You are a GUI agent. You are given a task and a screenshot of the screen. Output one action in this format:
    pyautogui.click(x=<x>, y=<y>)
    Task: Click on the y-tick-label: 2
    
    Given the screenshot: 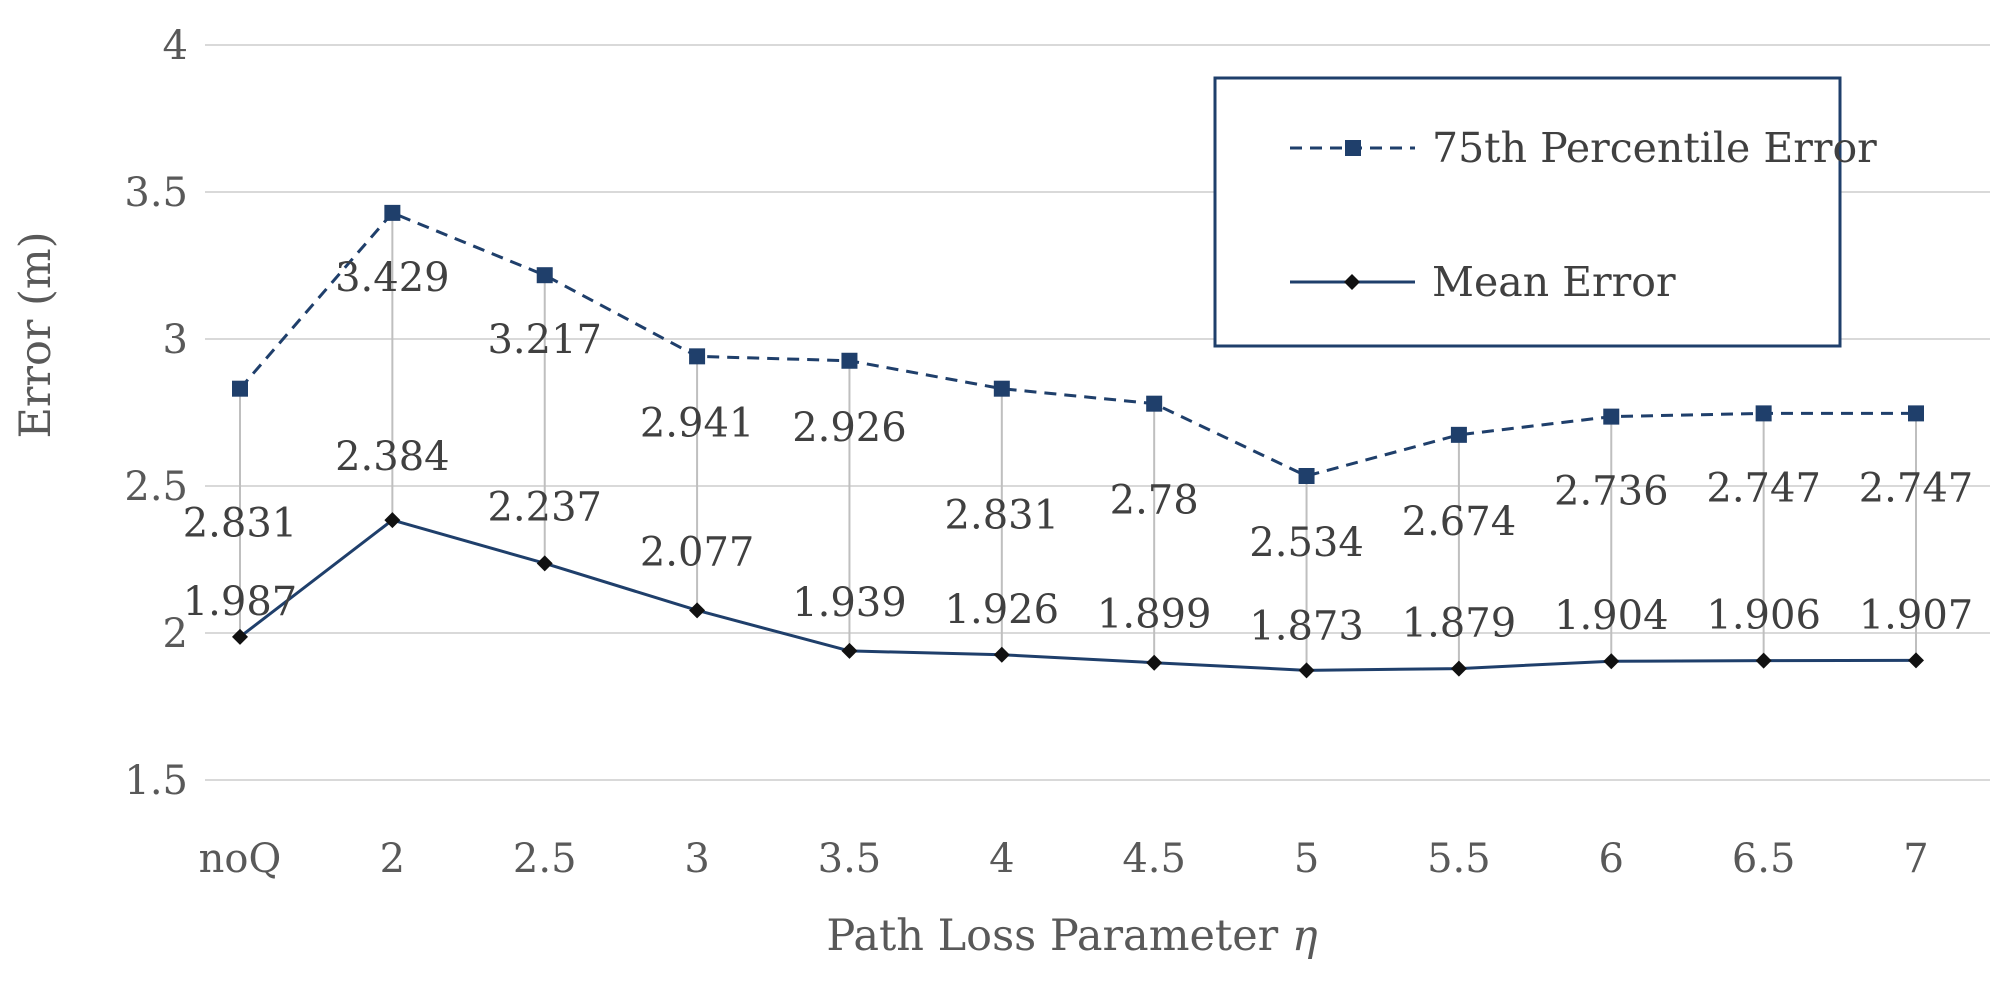 What is the action you would take?
    pyautogui.click(x=175, y=634)
    